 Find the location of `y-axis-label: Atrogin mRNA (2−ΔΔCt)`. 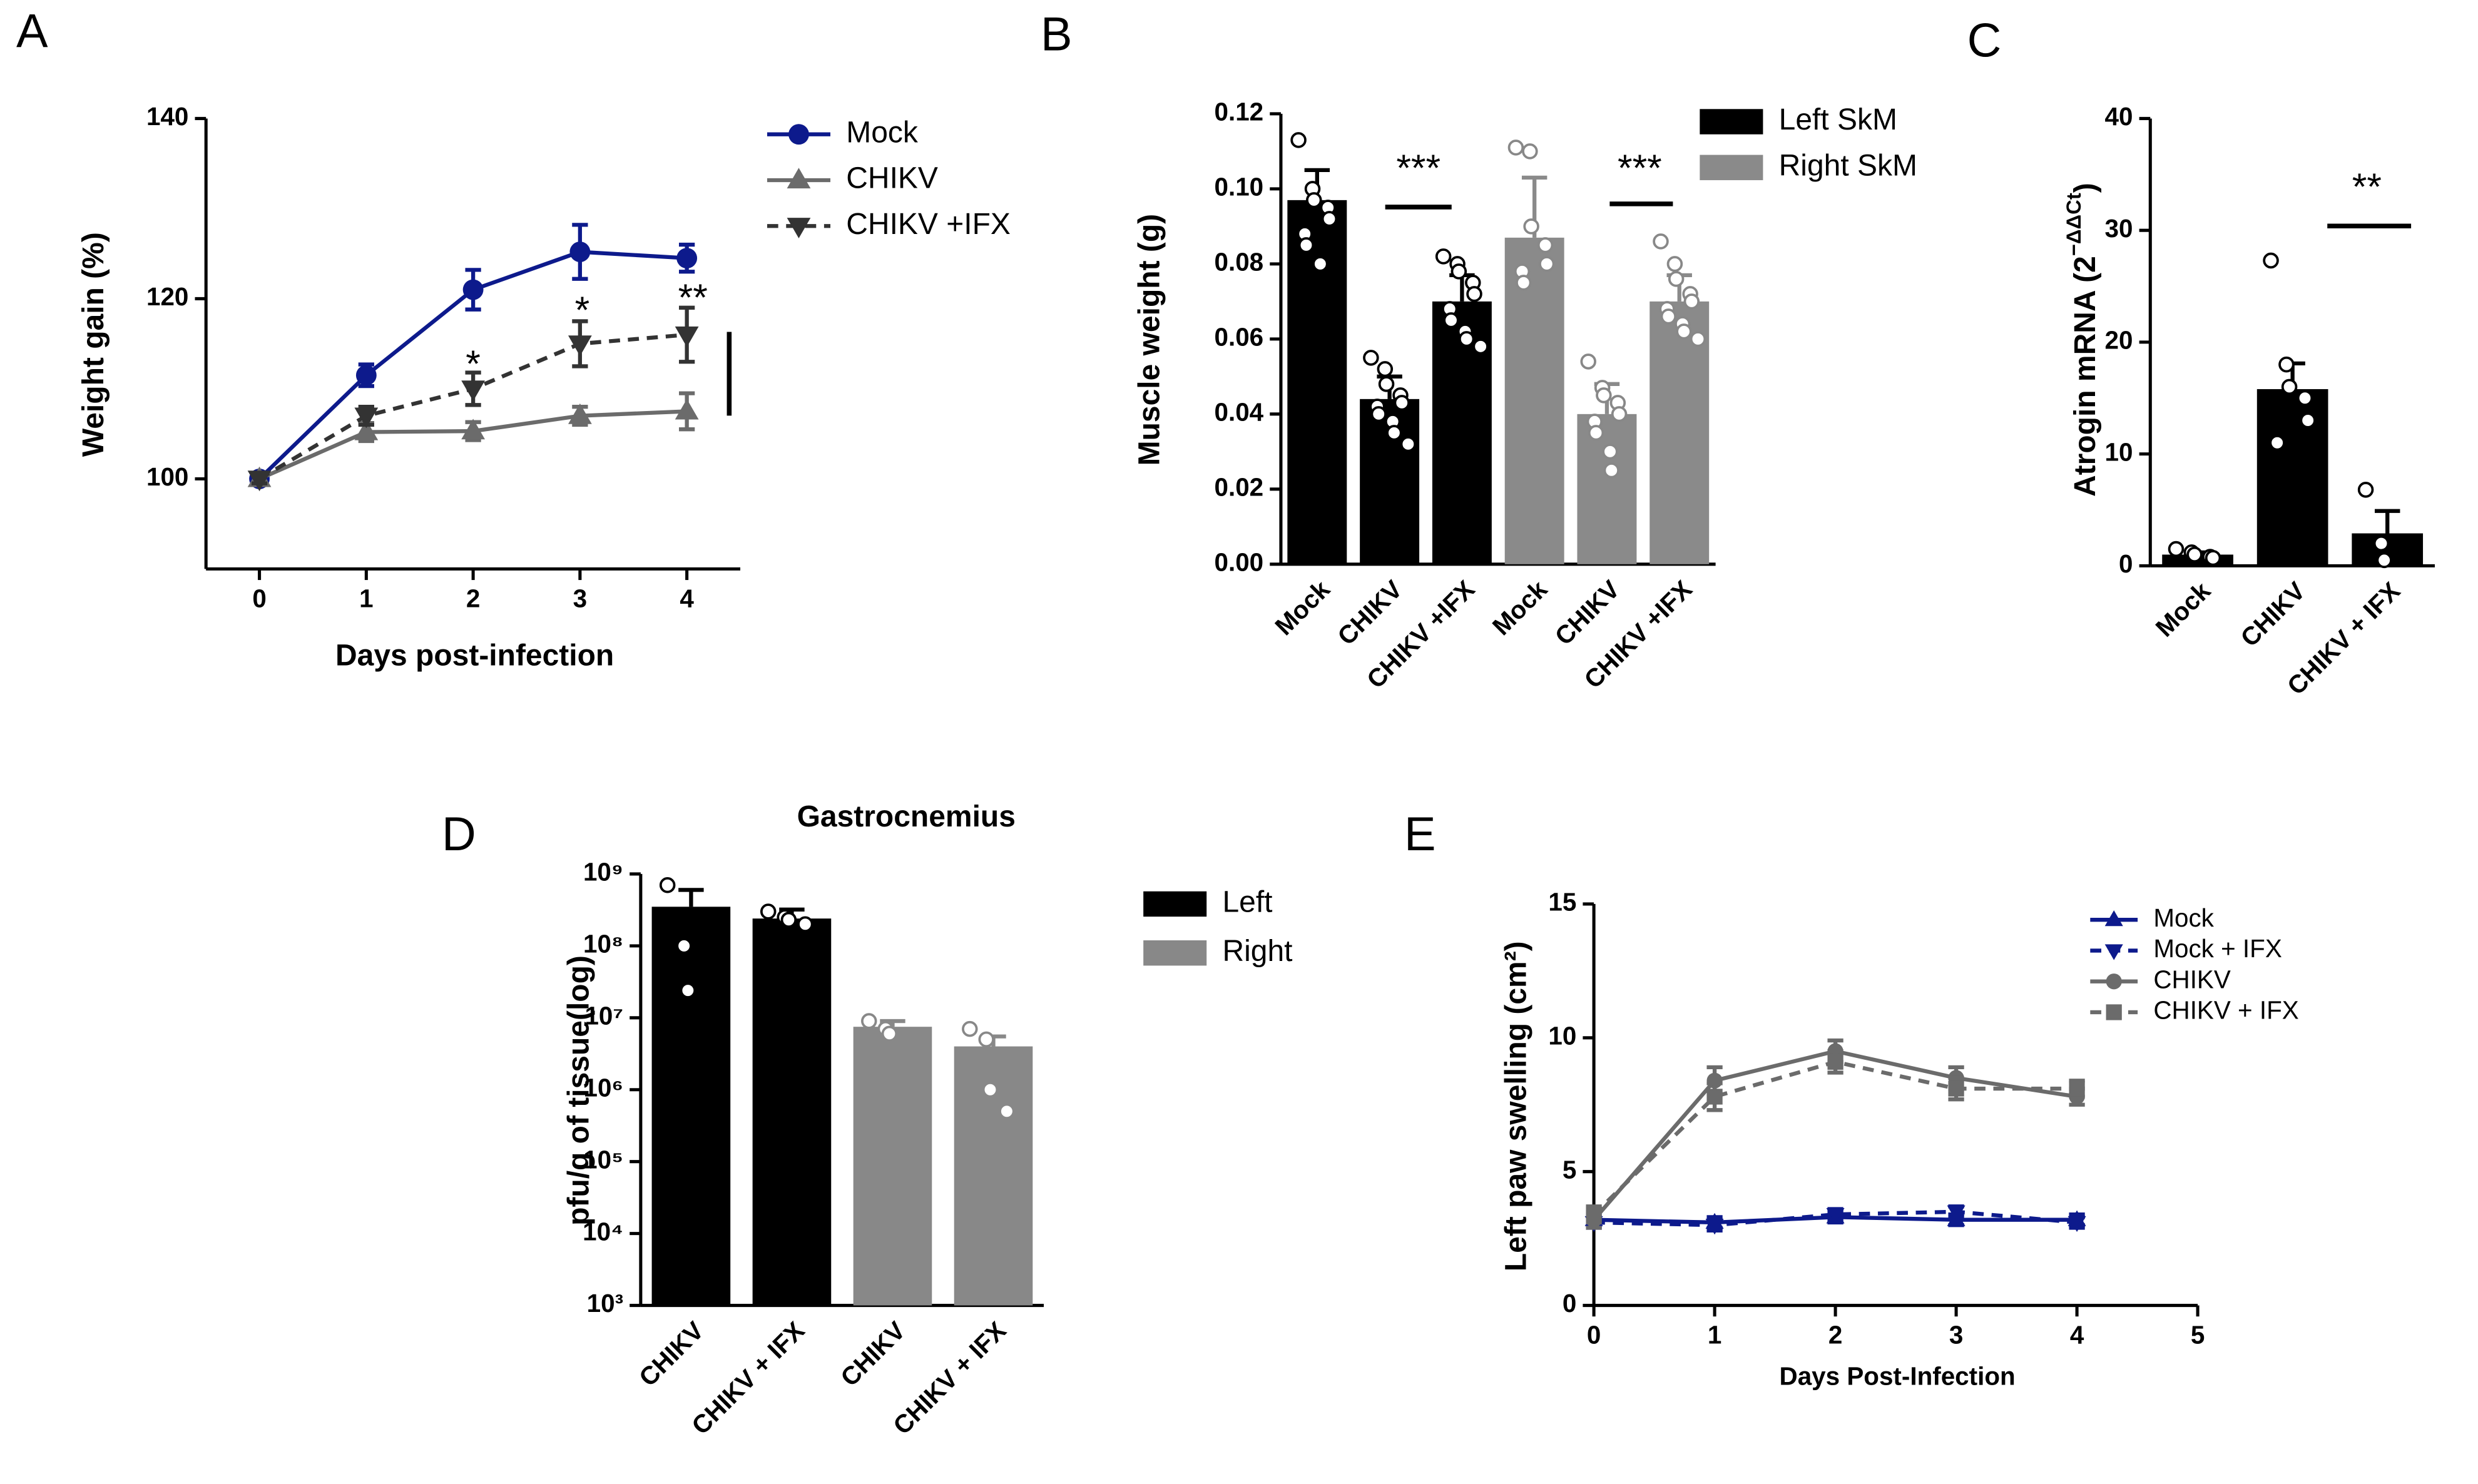

y-axis-label: Atrogin mRNA (2−ΔΔCt) is located at coordinates (2082, 340).